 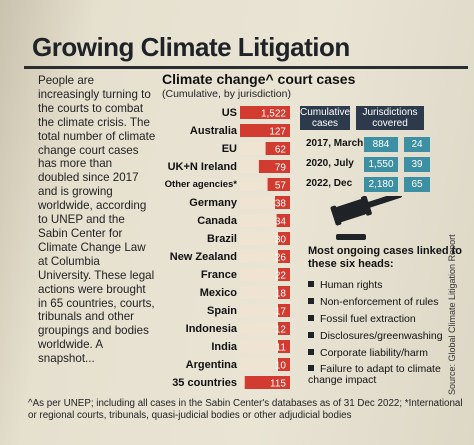 What do you see at coordinates (211, 365) in the screenshot?
I see `category-label: Argentina` at bounding box center [211, 365].